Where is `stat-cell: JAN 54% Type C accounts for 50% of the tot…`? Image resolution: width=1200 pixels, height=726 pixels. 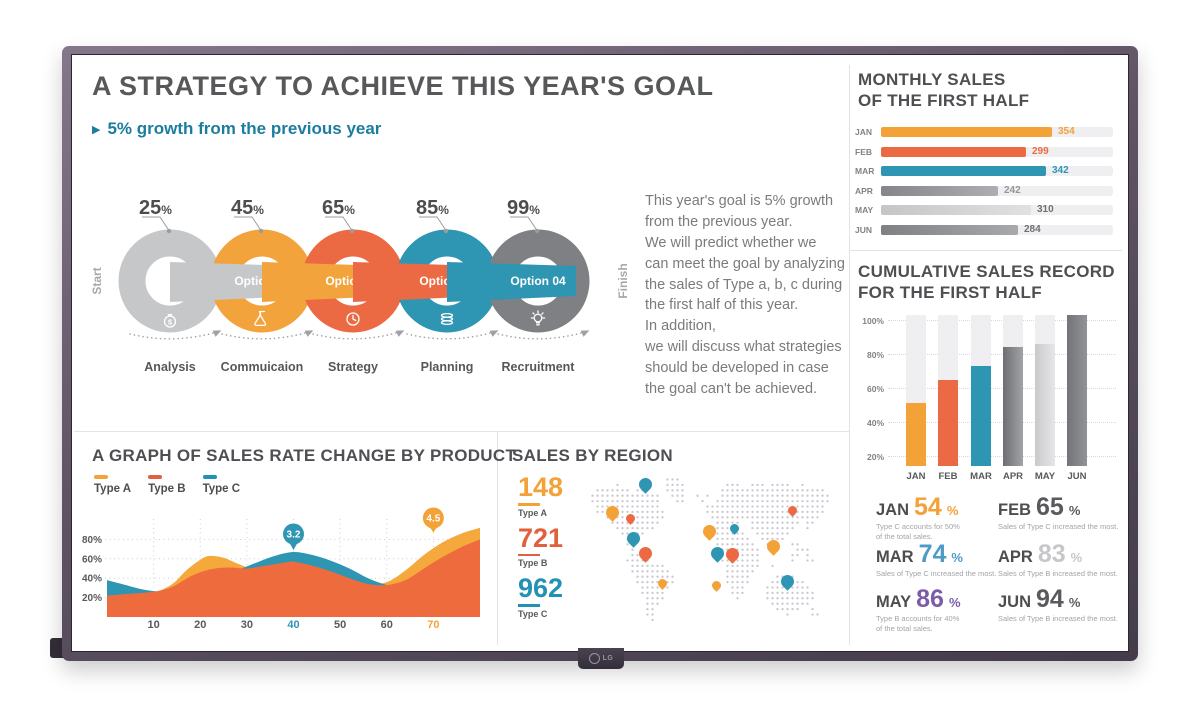 stat-cell: JAN 54% Type C accounts for 50% of the tot… is located at coordinates (937, 519).